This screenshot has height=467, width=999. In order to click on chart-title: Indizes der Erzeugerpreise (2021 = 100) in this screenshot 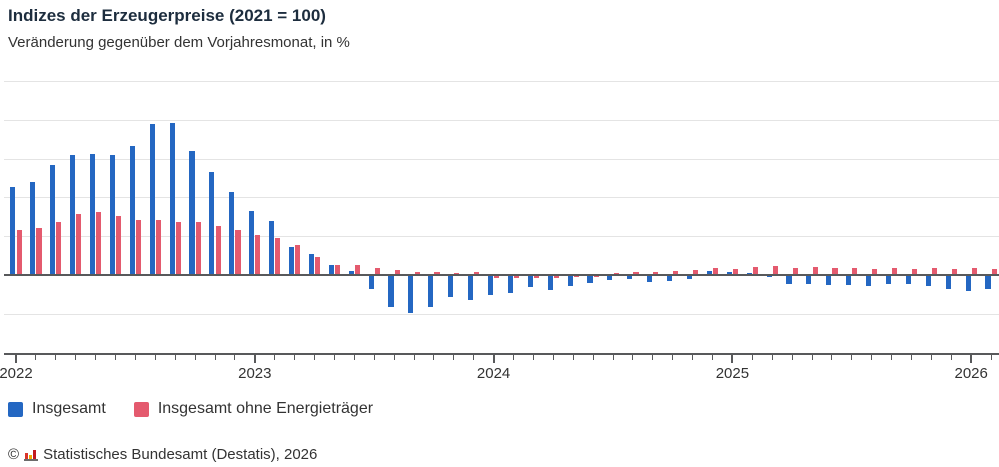, I will do `click(167, 15)`.